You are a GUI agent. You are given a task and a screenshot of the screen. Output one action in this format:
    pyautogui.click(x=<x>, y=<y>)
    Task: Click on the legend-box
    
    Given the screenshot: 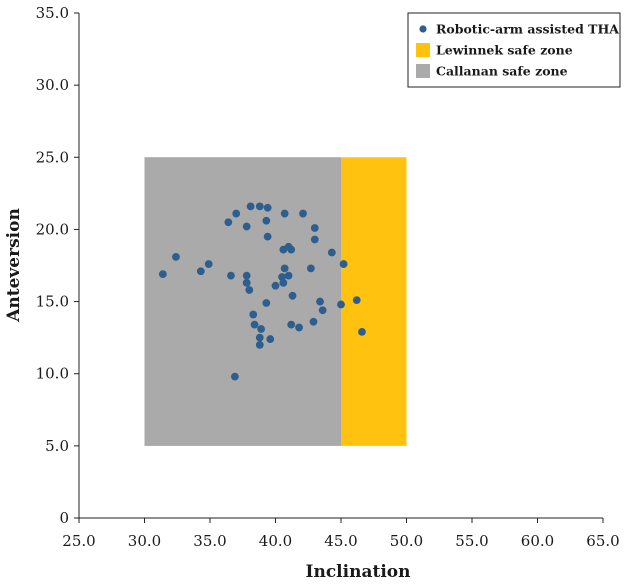 What is the action you would take?
    pyautogui.click(x=514, y=50)
    